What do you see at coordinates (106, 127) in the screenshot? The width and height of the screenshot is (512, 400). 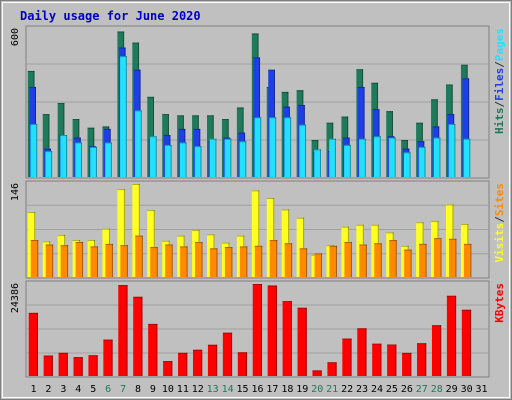 I see `bar-hits-day-6-top` at bounding box center [106, 127].